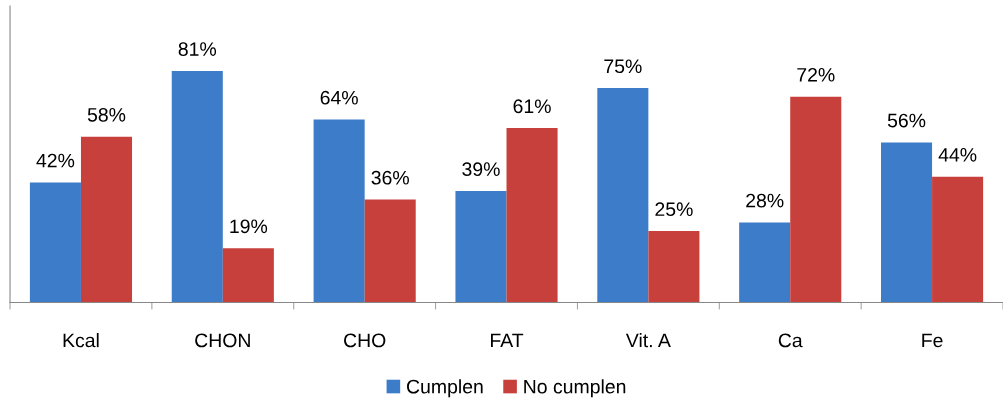 This screenshot has height=406, width=1003. What do you see at coordinates (365, 340) in the screenshot?
I see `x-tick-label: CHO` at bounding box center [365, 340].